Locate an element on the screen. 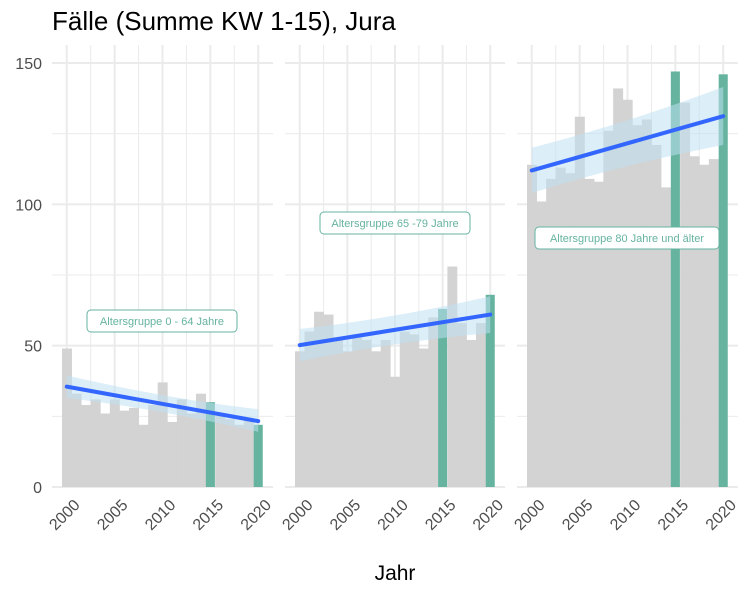  y-tick-label: 150 is located at coordinates (28, 64).